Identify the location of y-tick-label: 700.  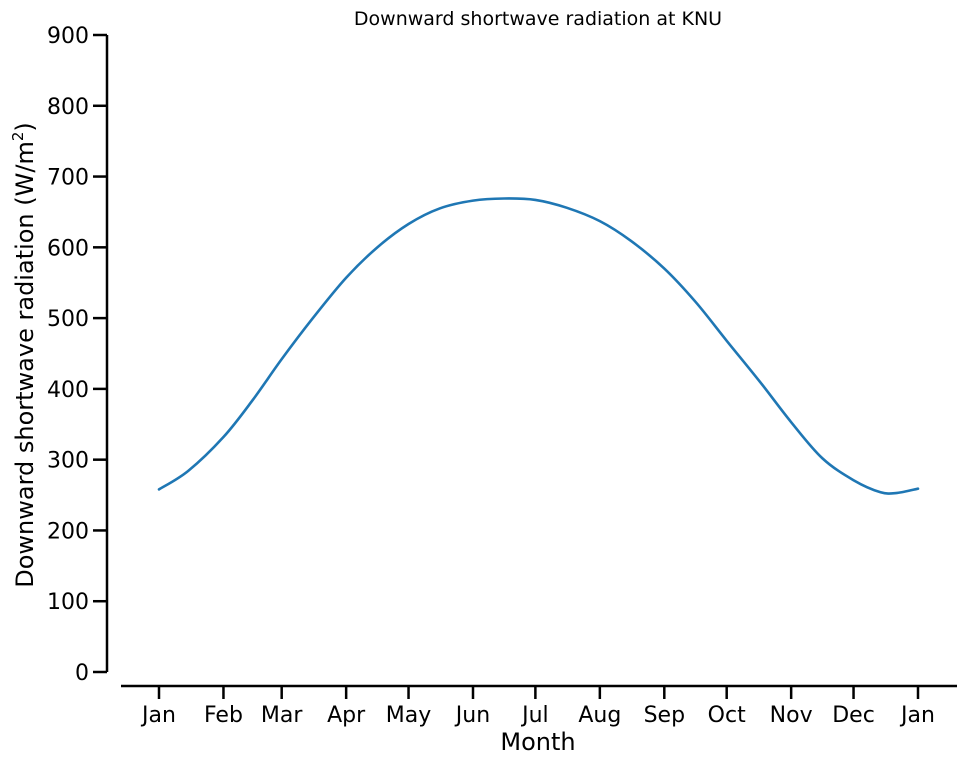
(68, 178).